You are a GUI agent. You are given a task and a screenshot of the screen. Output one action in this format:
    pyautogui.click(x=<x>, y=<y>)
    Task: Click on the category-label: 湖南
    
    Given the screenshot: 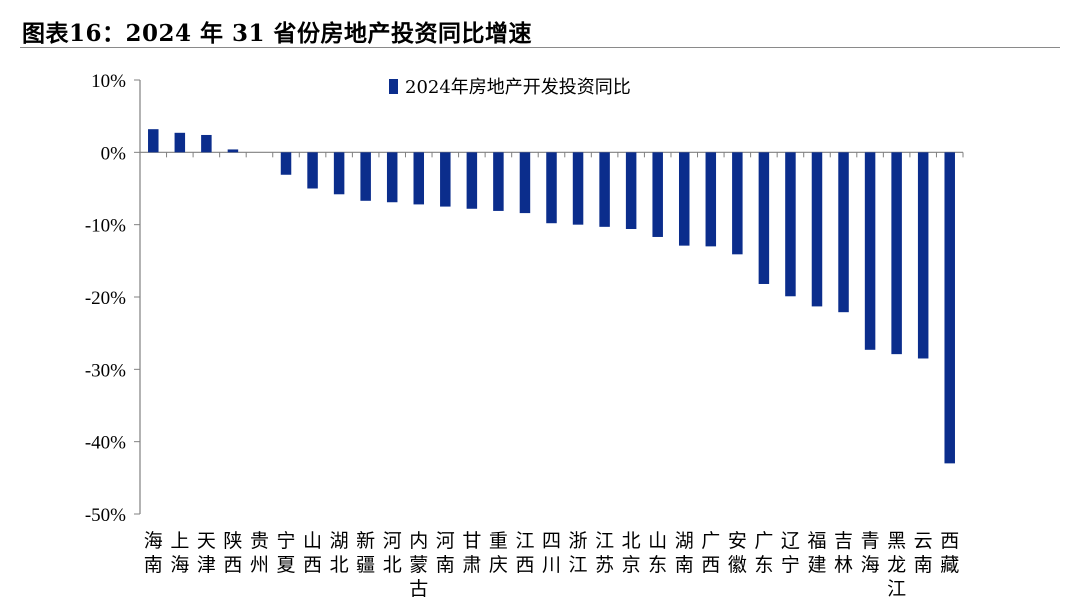 What is the action you would take?
    pyautogui.click(x=684, y=553)
    